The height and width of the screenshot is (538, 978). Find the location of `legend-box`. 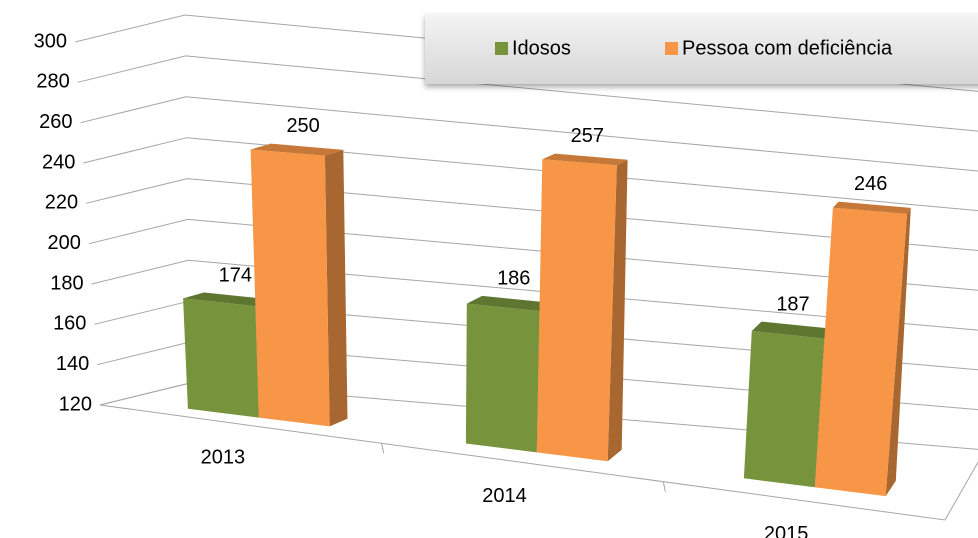

legend-box is located at coordinates (701, 49).